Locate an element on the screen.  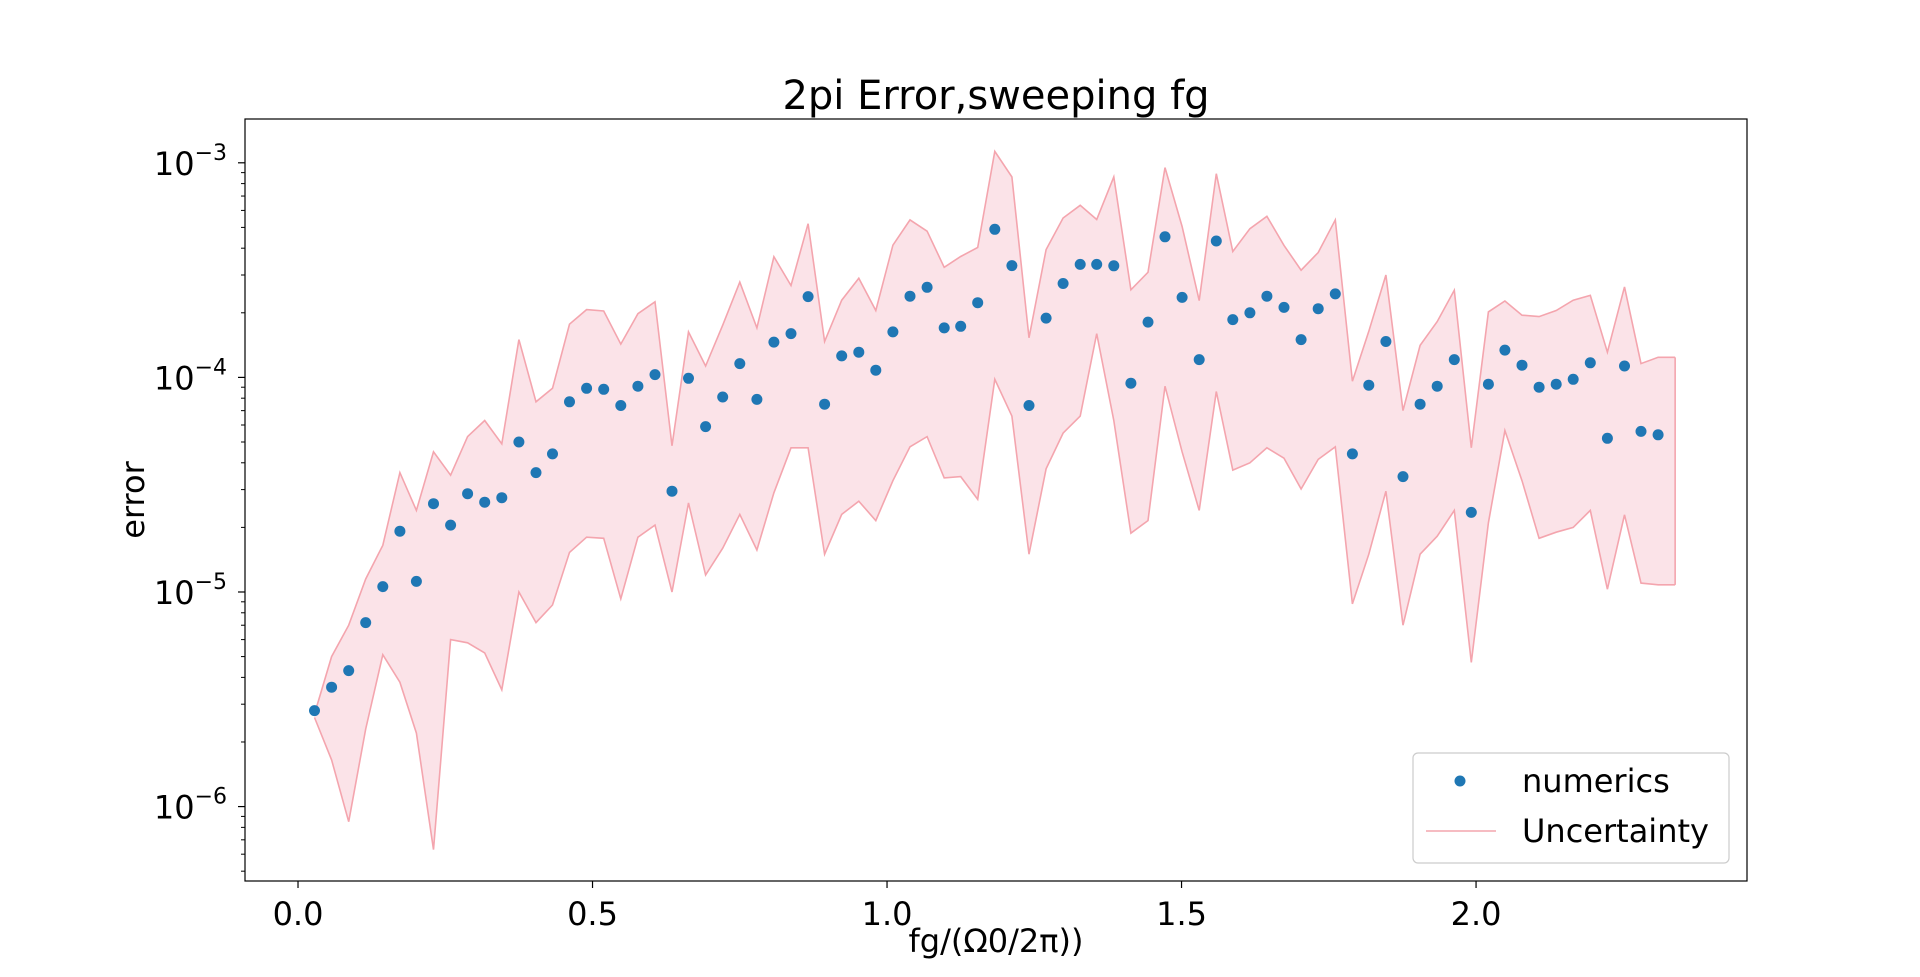
legend-uncertainty-label: Uncertainty is located at coordinates (1615, 831).